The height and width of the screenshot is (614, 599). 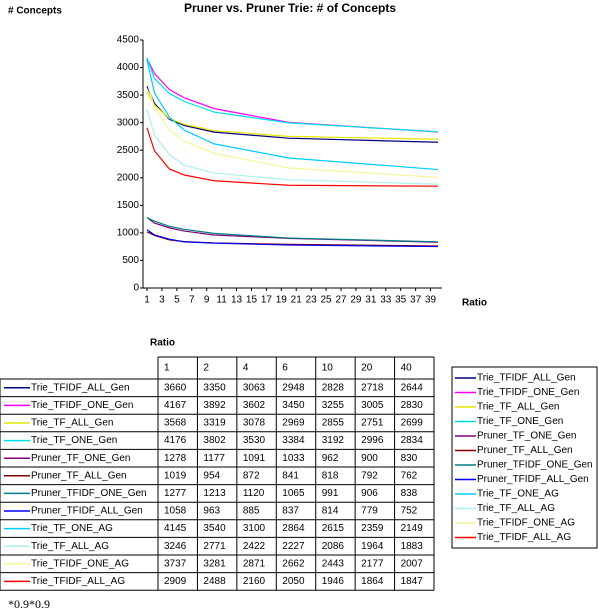 What do you see at coordinates (372, 440) in the screenshot?
I see `table-cell: 2996` at bounding box center [372, 440].